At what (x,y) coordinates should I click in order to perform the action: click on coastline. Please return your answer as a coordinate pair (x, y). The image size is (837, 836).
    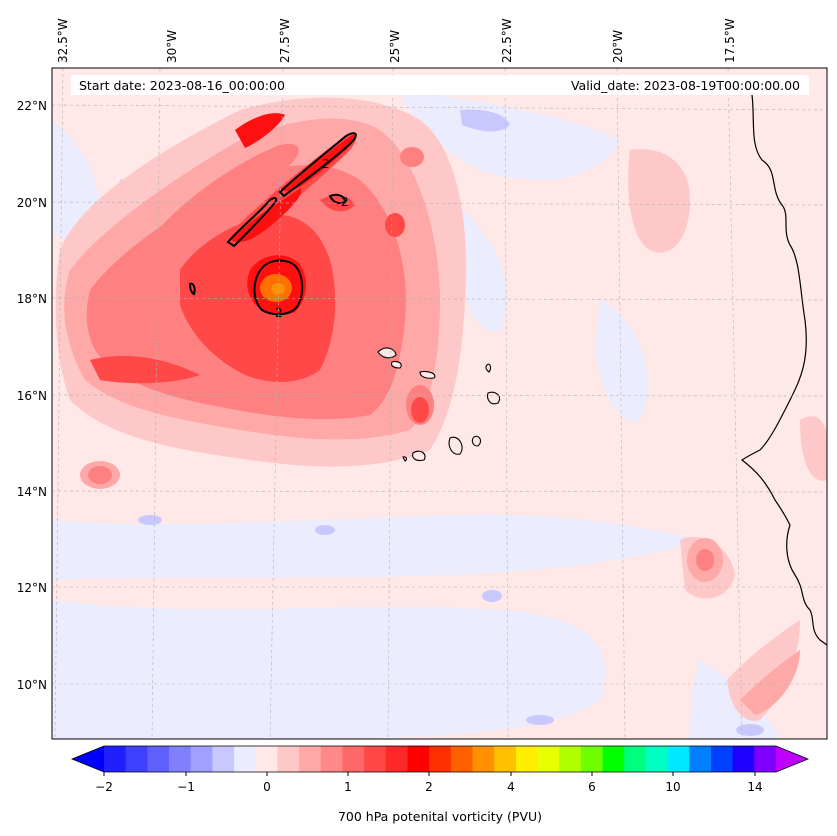
    Looking at the image, I should click on (783, 370).